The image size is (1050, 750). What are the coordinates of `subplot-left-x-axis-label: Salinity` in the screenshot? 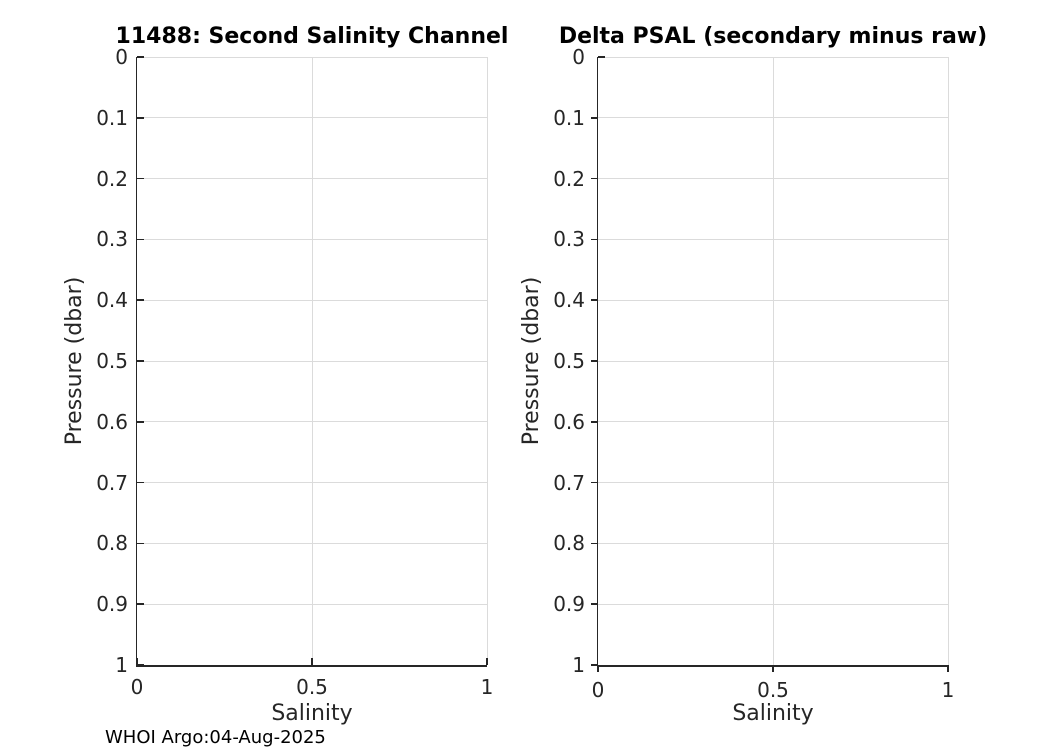 It's located at (312, 713).